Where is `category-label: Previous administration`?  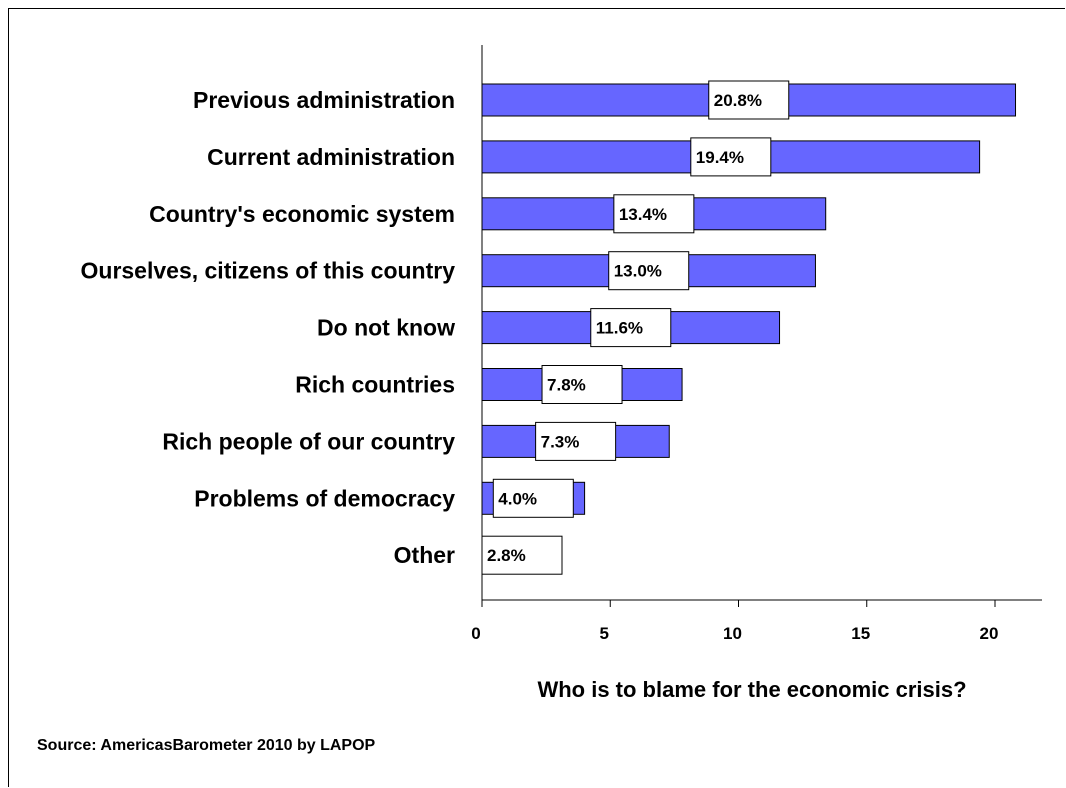 category-label: Previous administration is located at coordinates (324, 100).